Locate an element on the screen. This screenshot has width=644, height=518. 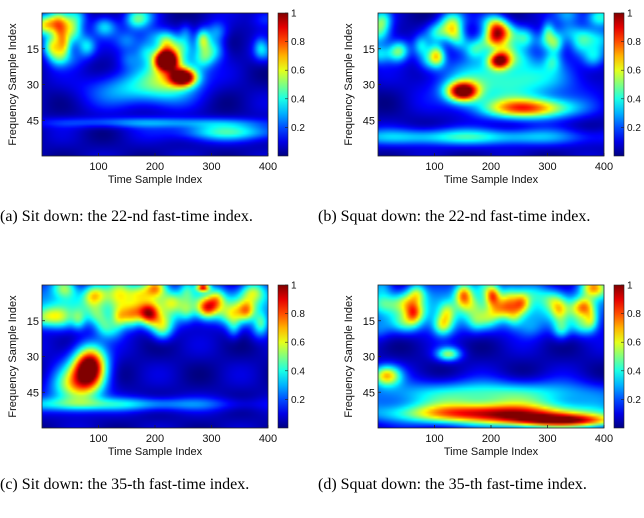
heatmap-a is located at coordinates (155, 84).